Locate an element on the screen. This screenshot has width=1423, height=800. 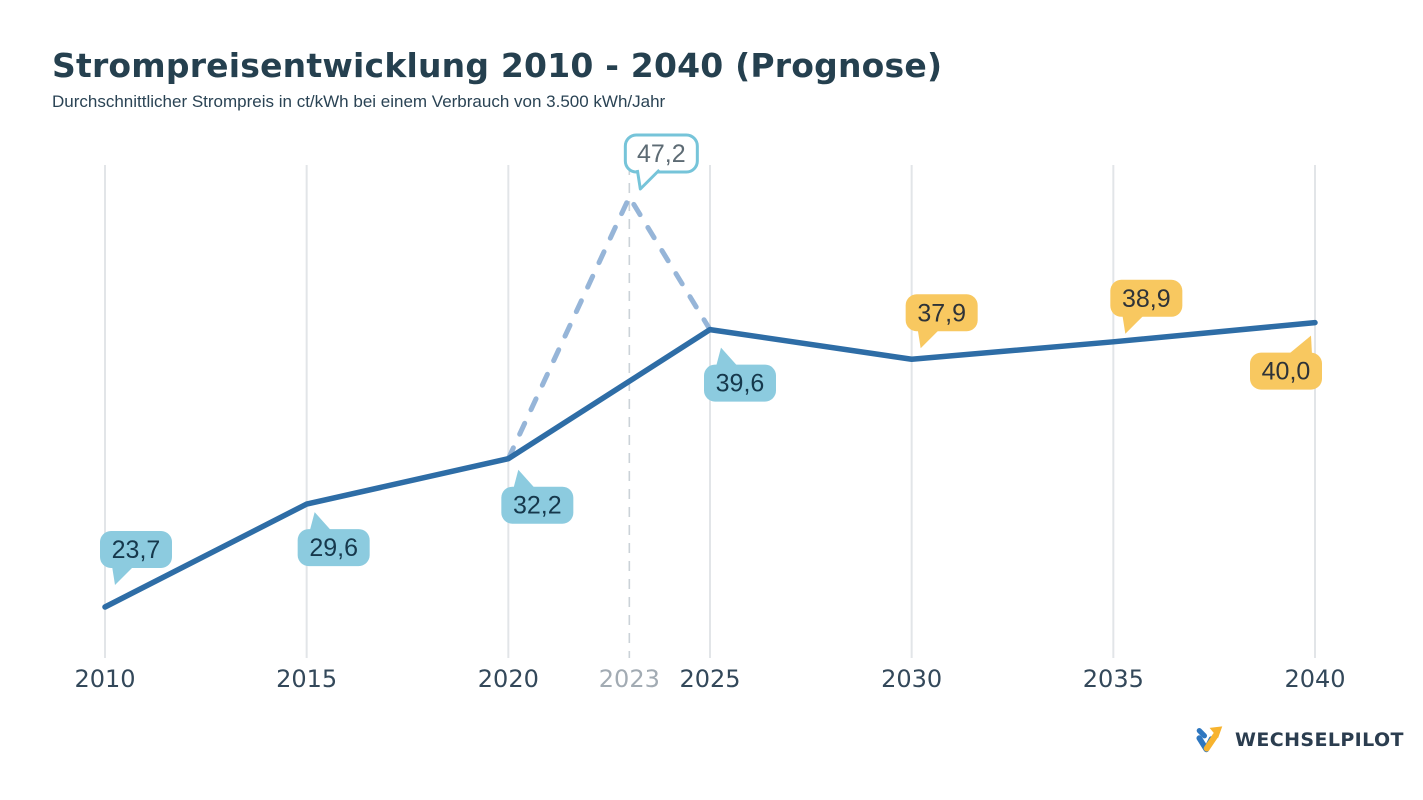
x-axis-label: 2023 is located at coordinates (629, 679).